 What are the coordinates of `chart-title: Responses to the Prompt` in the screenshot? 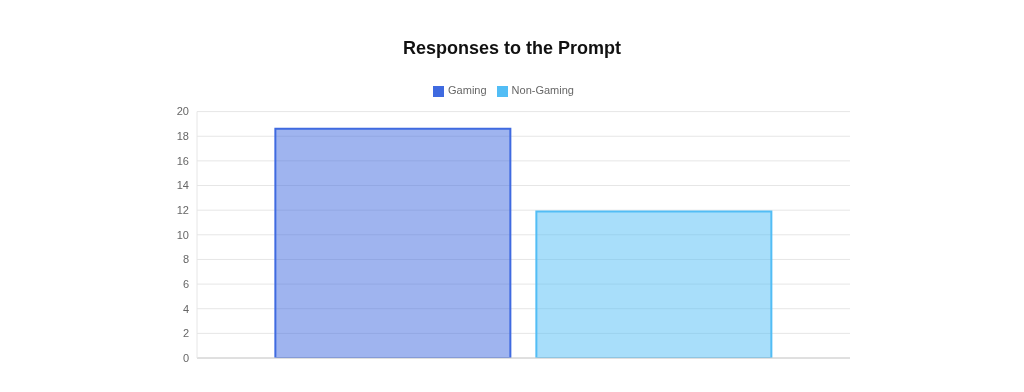 It's located at (512, 48).